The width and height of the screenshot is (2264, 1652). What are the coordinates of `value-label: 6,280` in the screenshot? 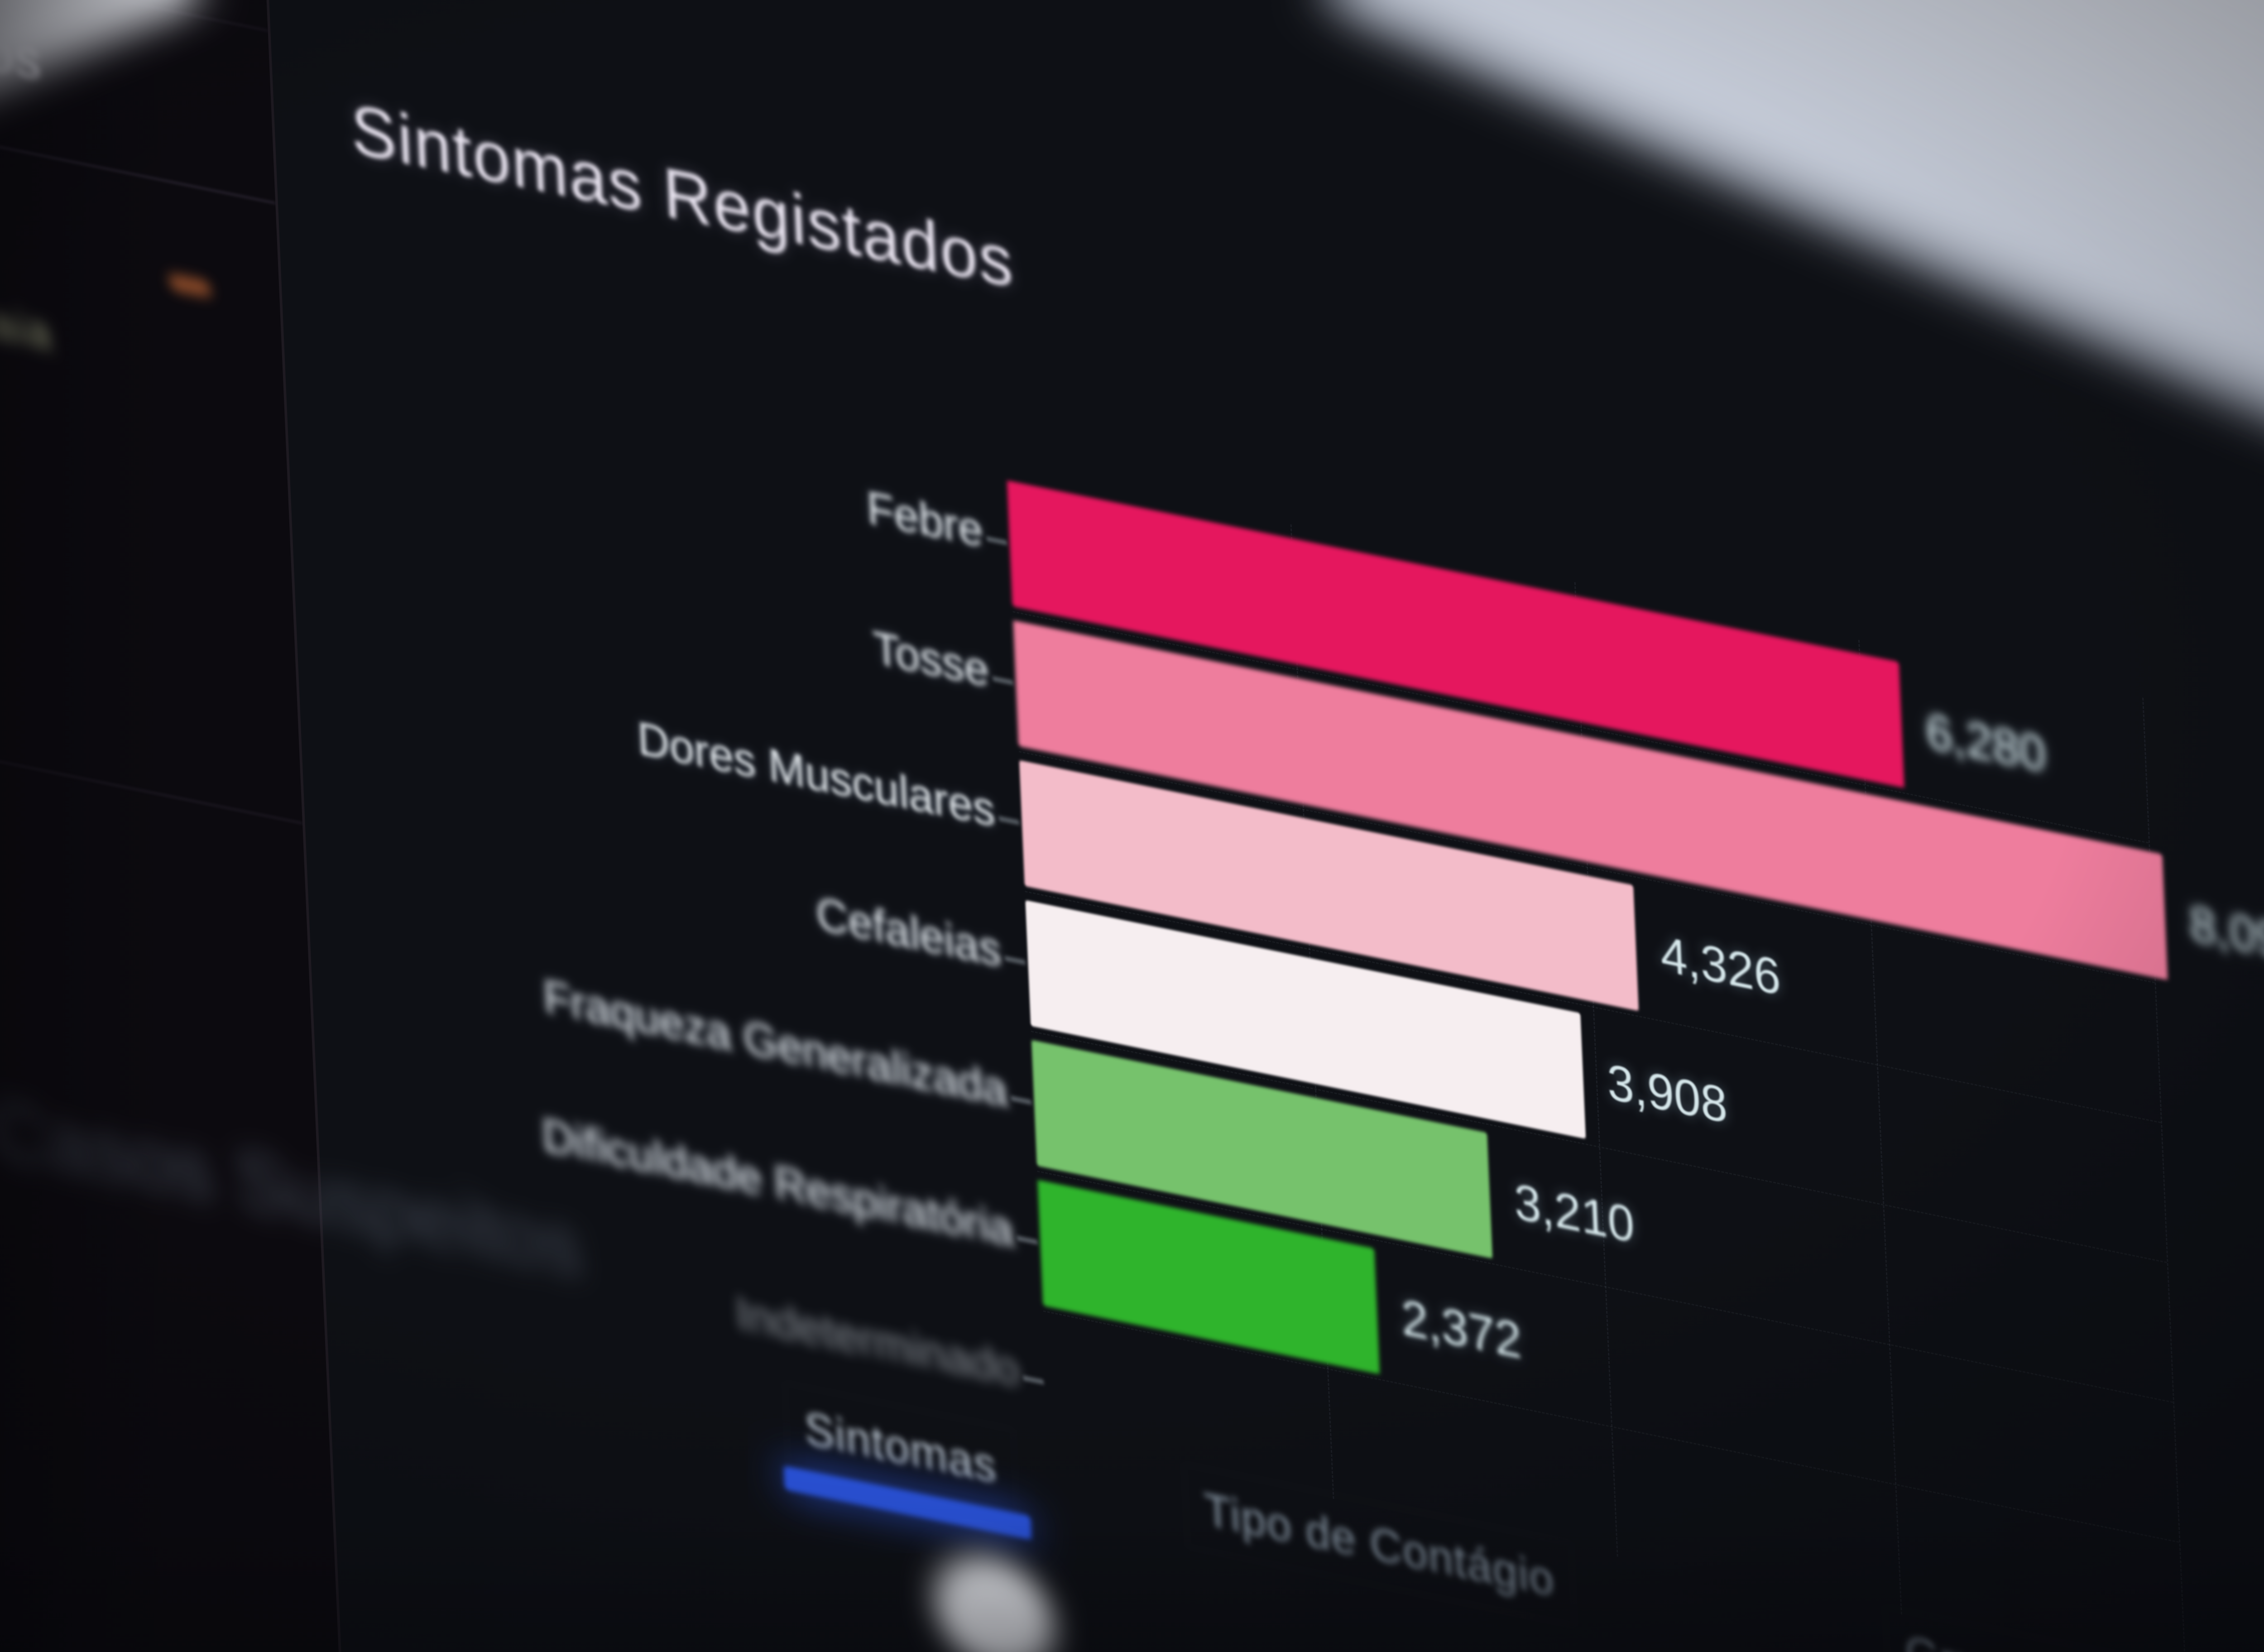 It's located at (1986, 742).